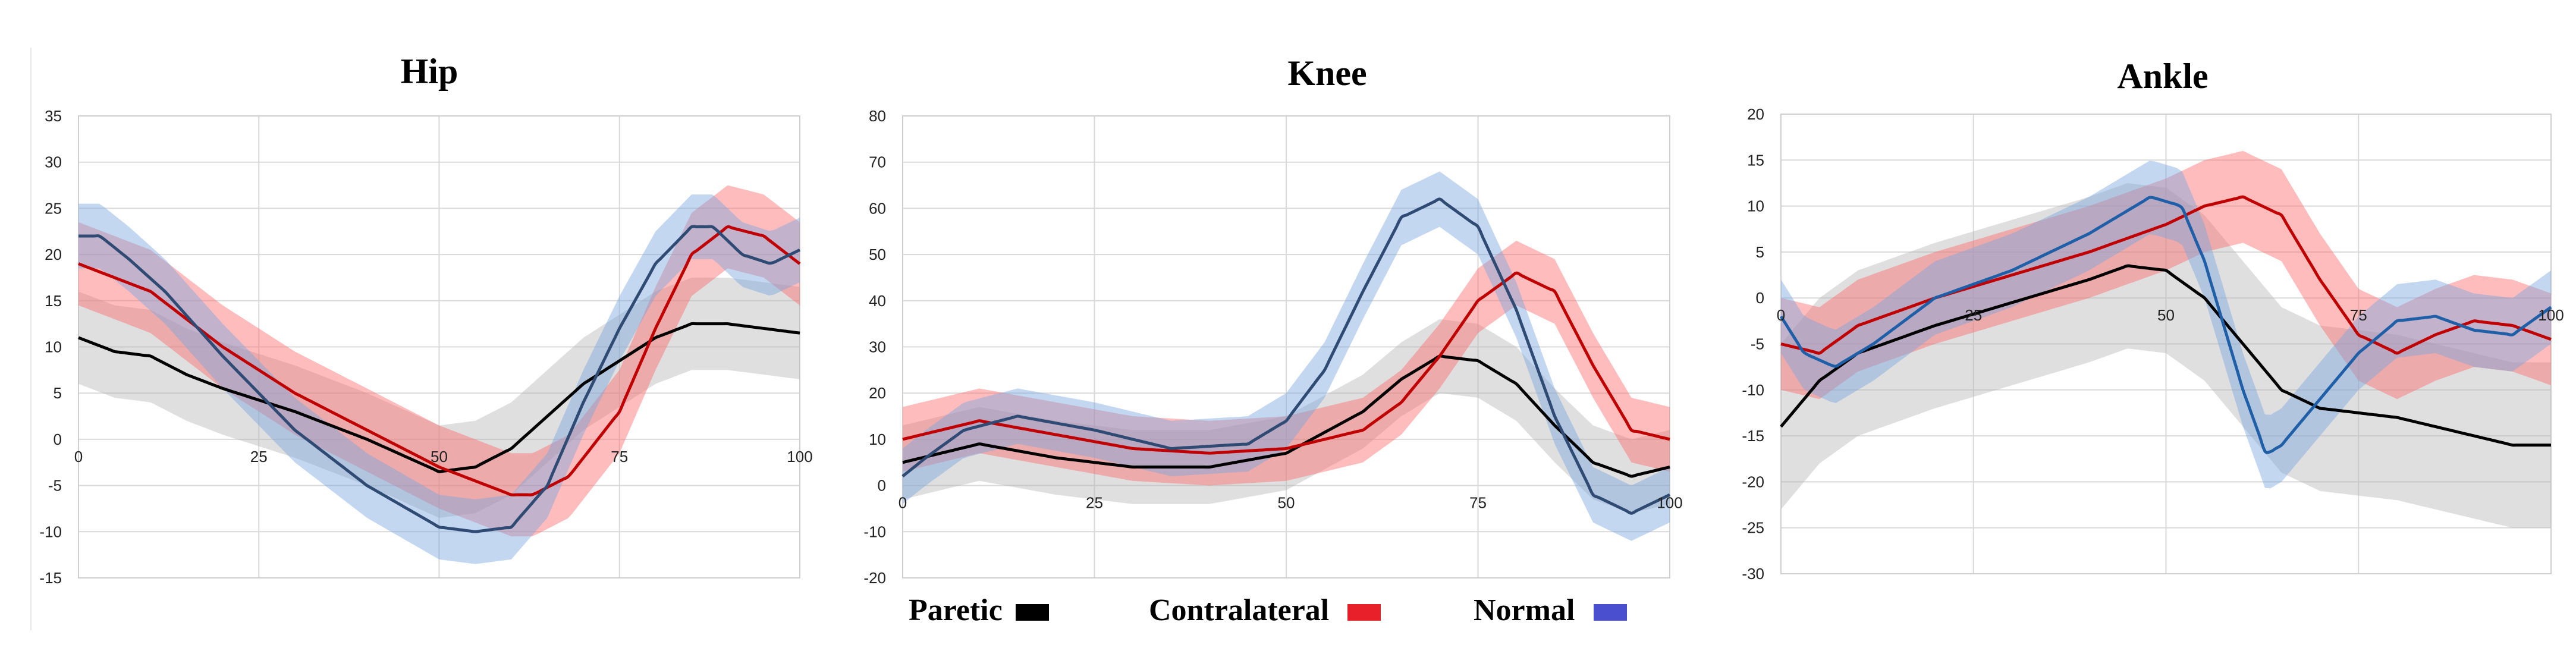  What do you see at coordinates (877, 208) in the screenshot?
I see `y-tick-label: 60` at bounding box center [877, 208].